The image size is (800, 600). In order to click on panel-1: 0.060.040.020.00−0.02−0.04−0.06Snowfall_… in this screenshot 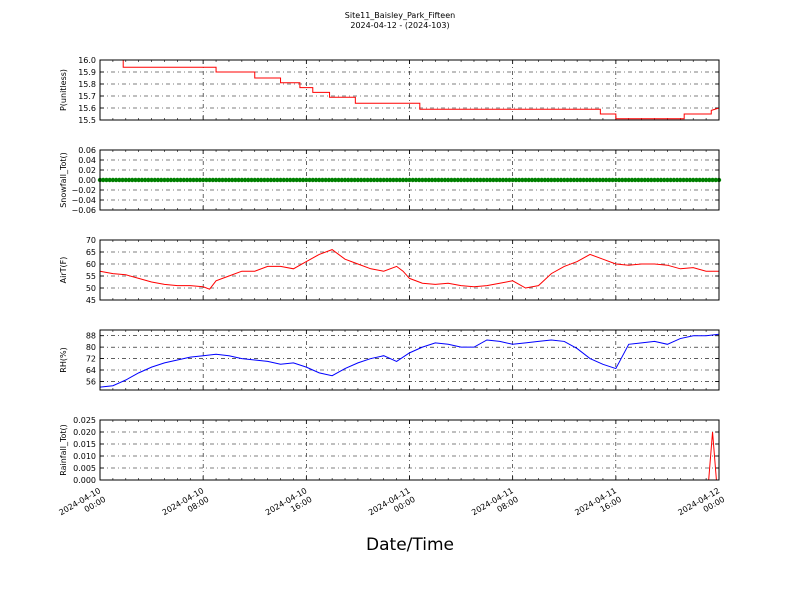, I will do `click(390, 180)`.